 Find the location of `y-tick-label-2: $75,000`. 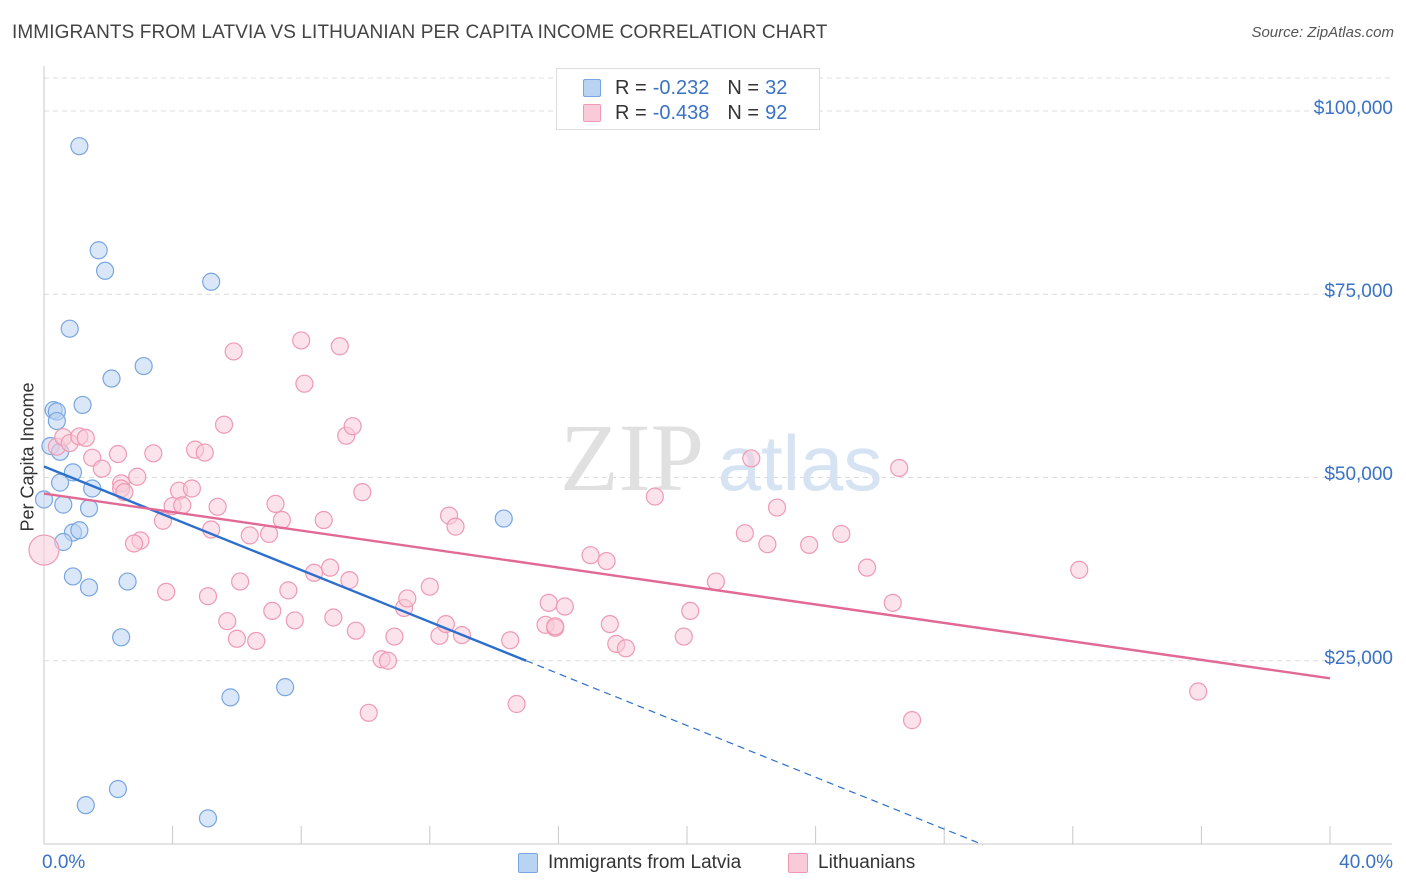

y-tick-label-2: $75,000 is located at coordinates (1358, 292).